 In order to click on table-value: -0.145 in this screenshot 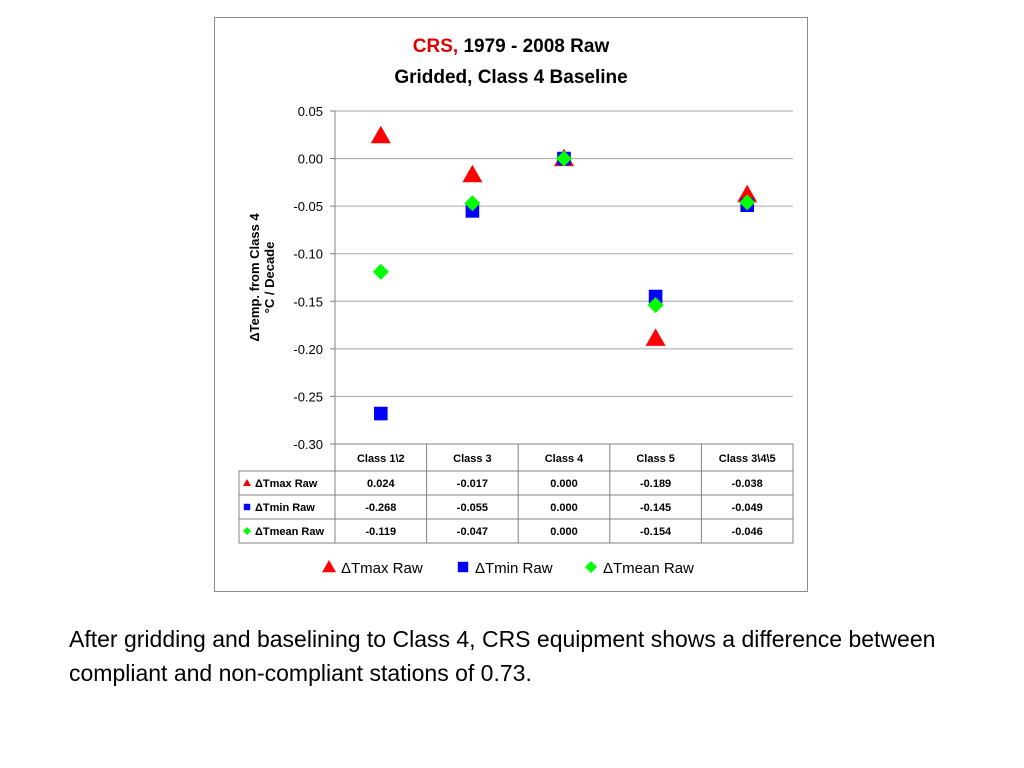, I will do `click(655, 508)`.